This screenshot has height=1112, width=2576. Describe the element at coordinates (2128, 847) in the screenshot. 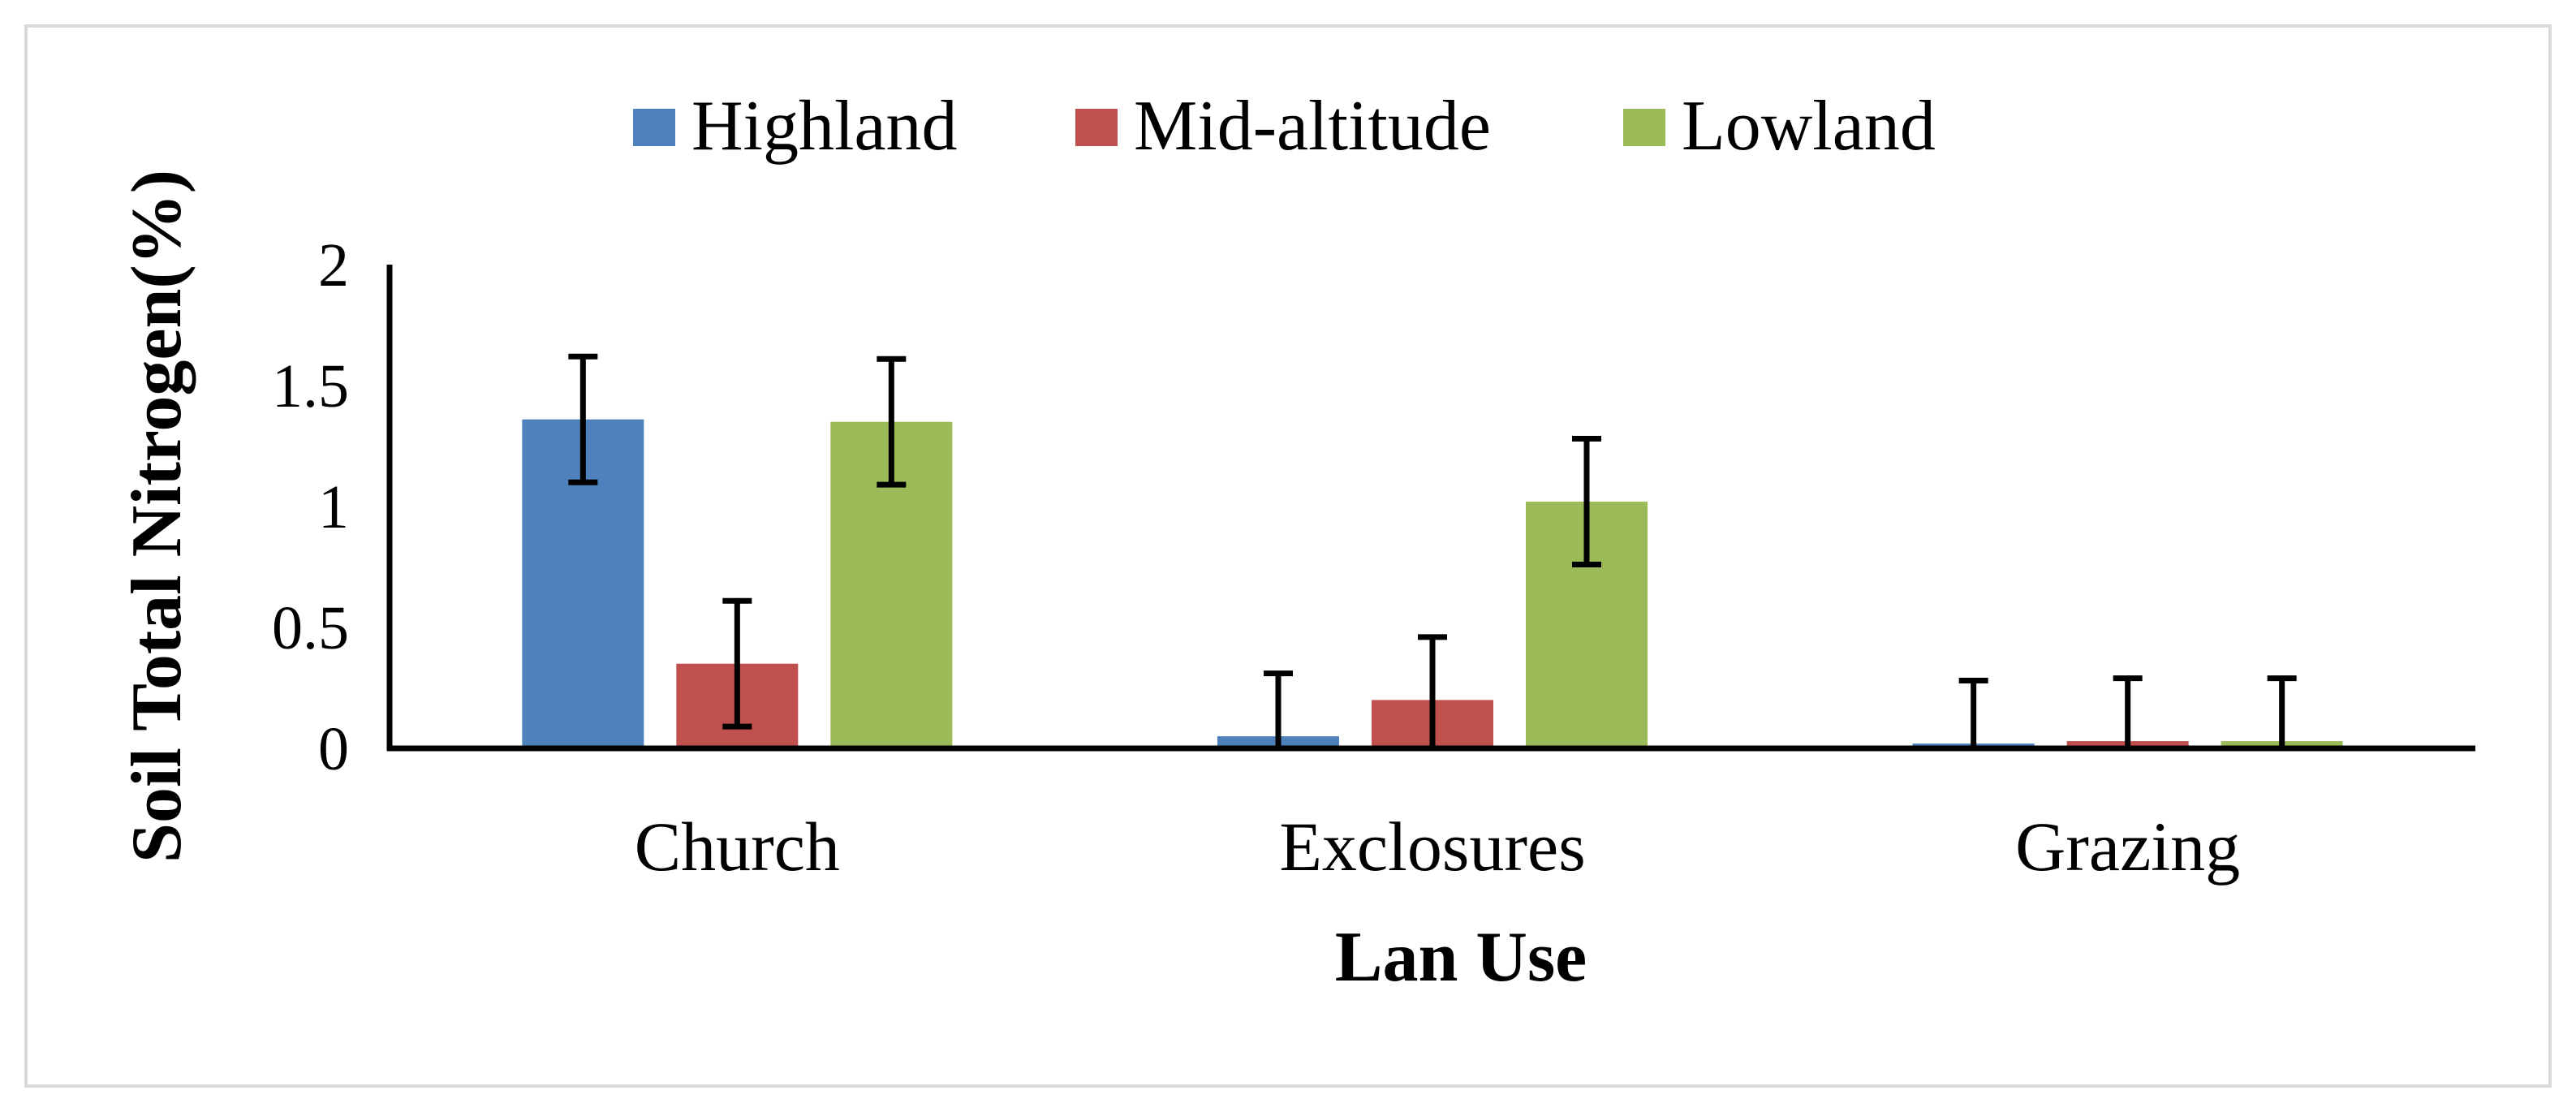

I see `x-tick-label: Grazing` at that location.